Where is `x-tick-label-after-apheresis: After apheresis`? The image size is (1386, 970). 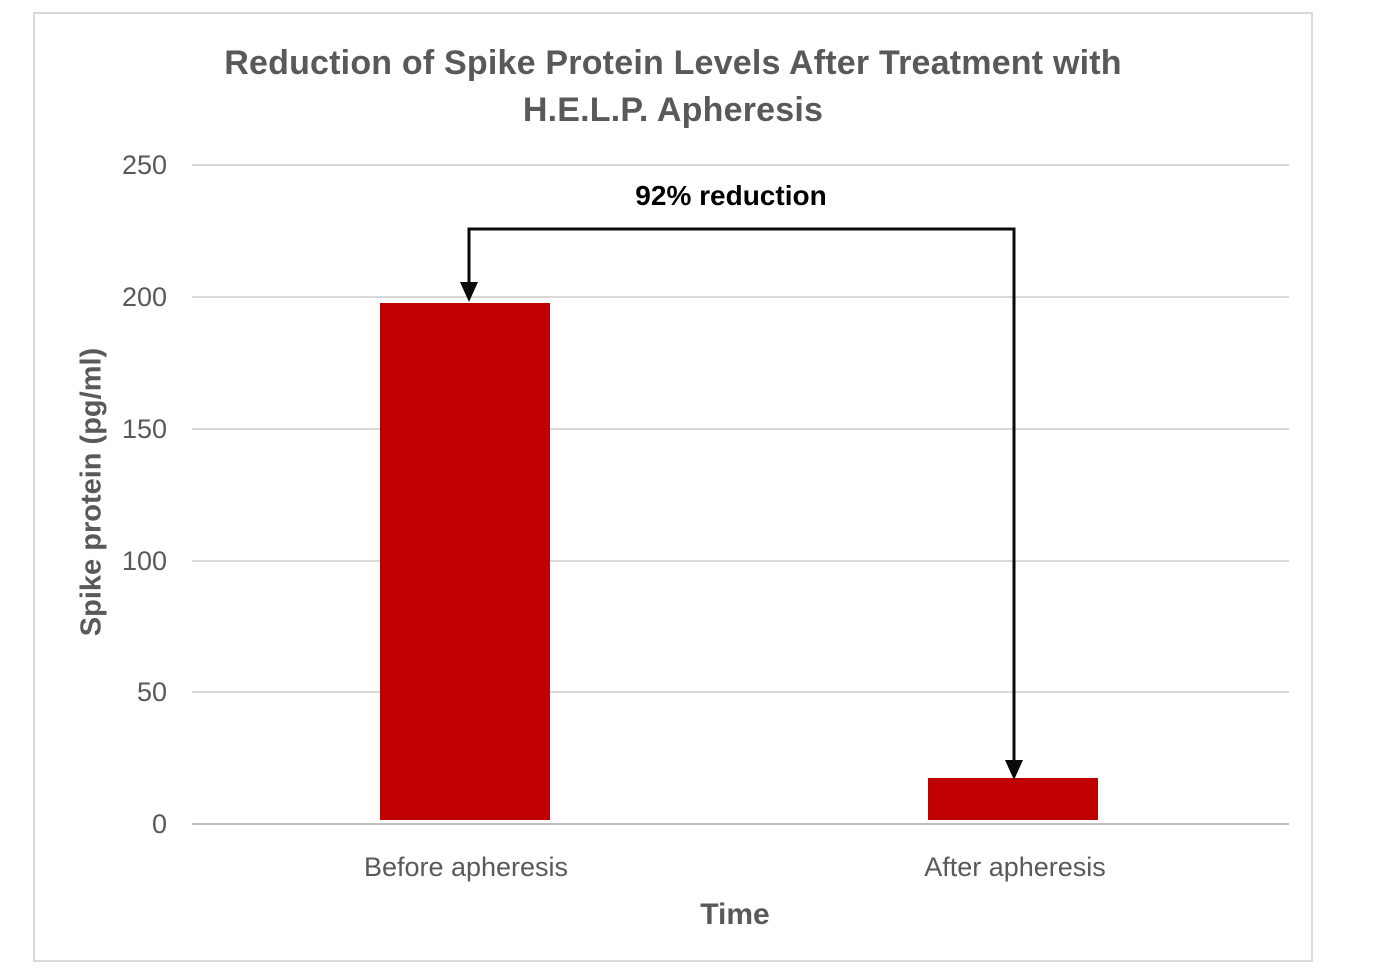 x-tick-label-after-apheresis: After apheresis is located at coordinates (1015, 867).